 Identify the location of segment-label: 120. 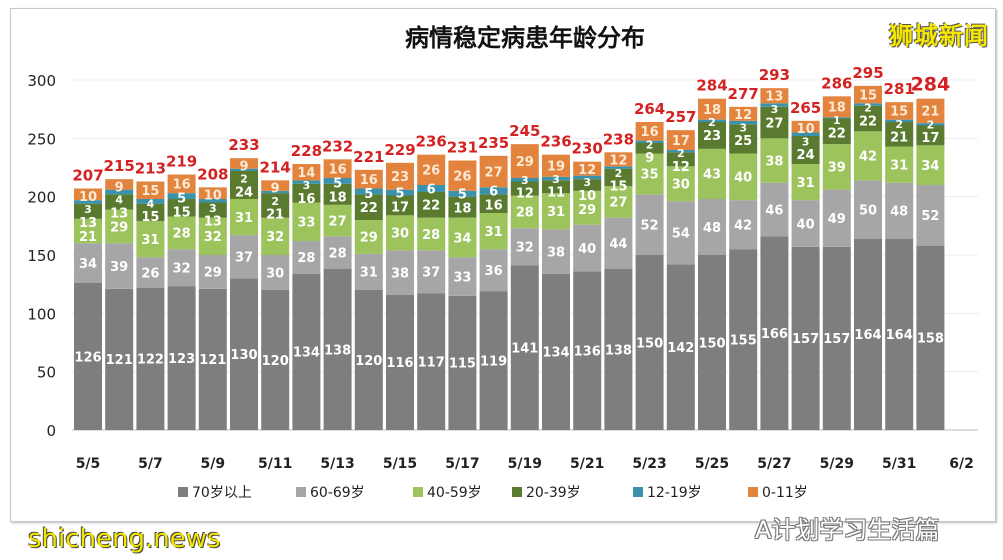
(368, 361).